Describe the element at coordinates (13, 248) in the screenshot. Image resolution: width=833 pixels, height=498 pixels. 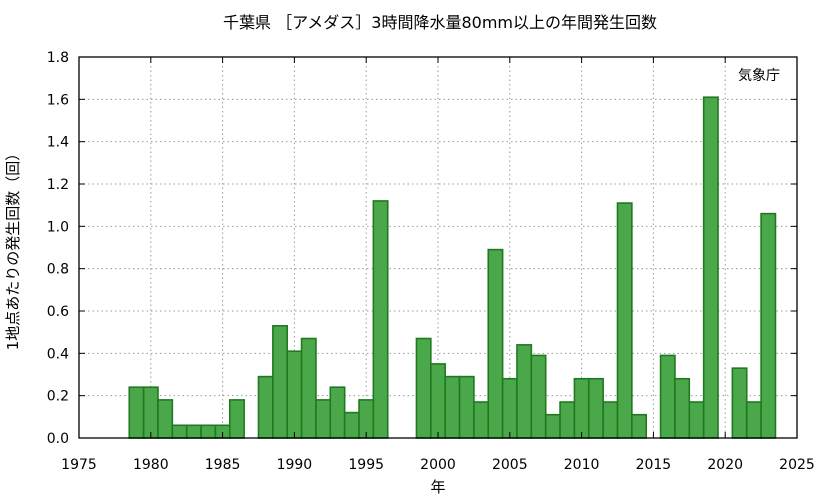
I see `y-axis-label: 1地点あたりの発生回数（回）` at that location.